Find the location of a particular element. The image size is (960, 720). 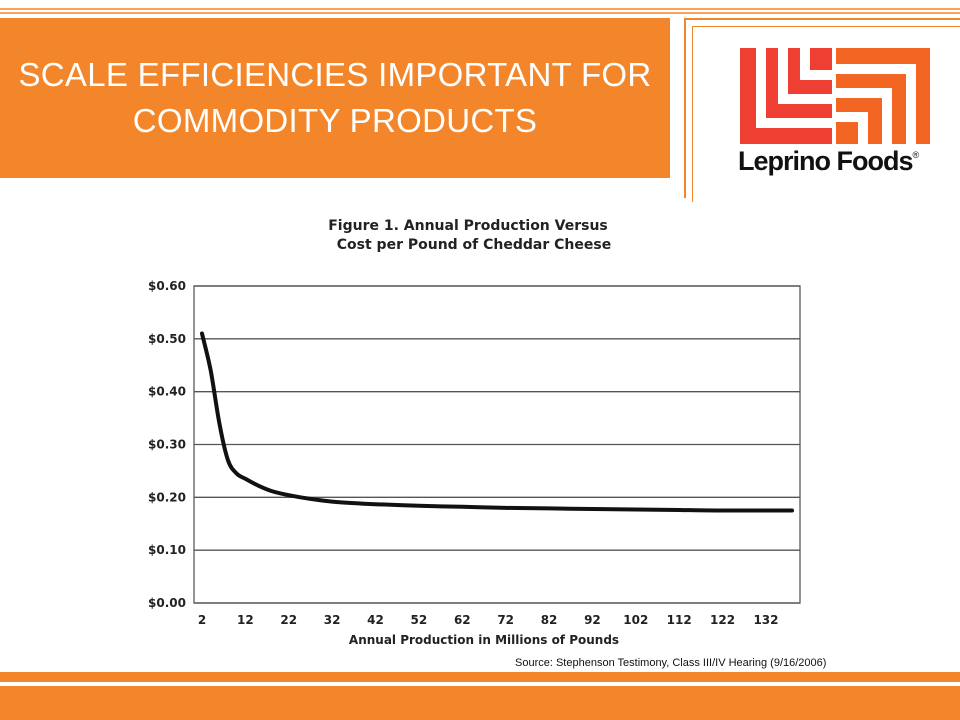

x-tick-label: 132 is located at coordinates (765, 620).